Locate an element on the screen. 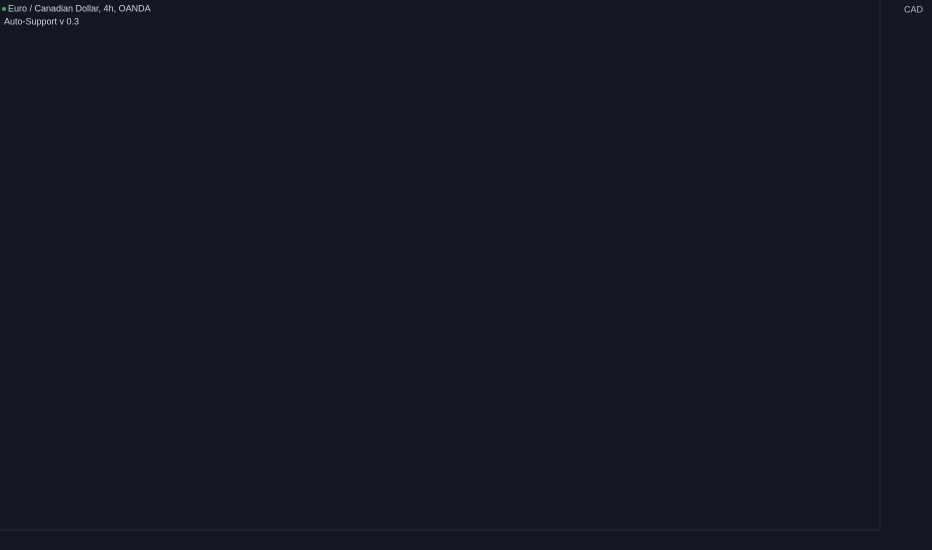 Image resolution: width=932 pixels, height=550 pixels. price-axis-panel is located at coordinates (906, 275).